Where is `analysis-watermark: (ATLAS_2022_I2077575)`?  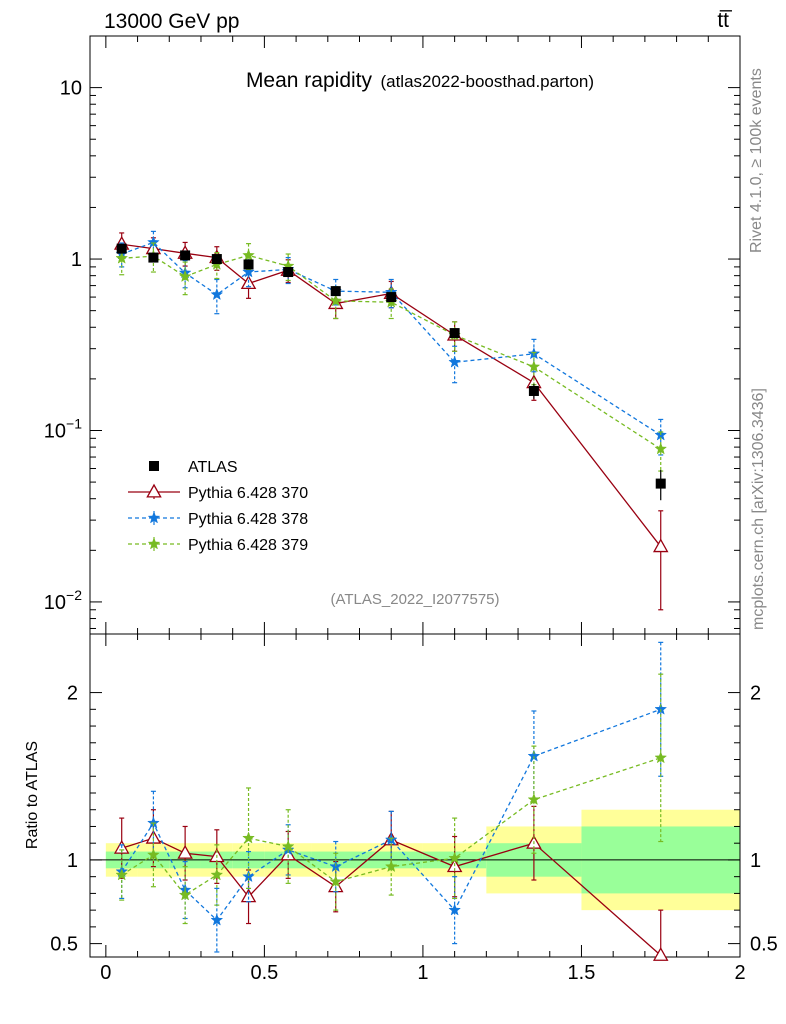
analysis-watermark: (ATLAS_2022_I2077575) is located at coordinates (414, 599).